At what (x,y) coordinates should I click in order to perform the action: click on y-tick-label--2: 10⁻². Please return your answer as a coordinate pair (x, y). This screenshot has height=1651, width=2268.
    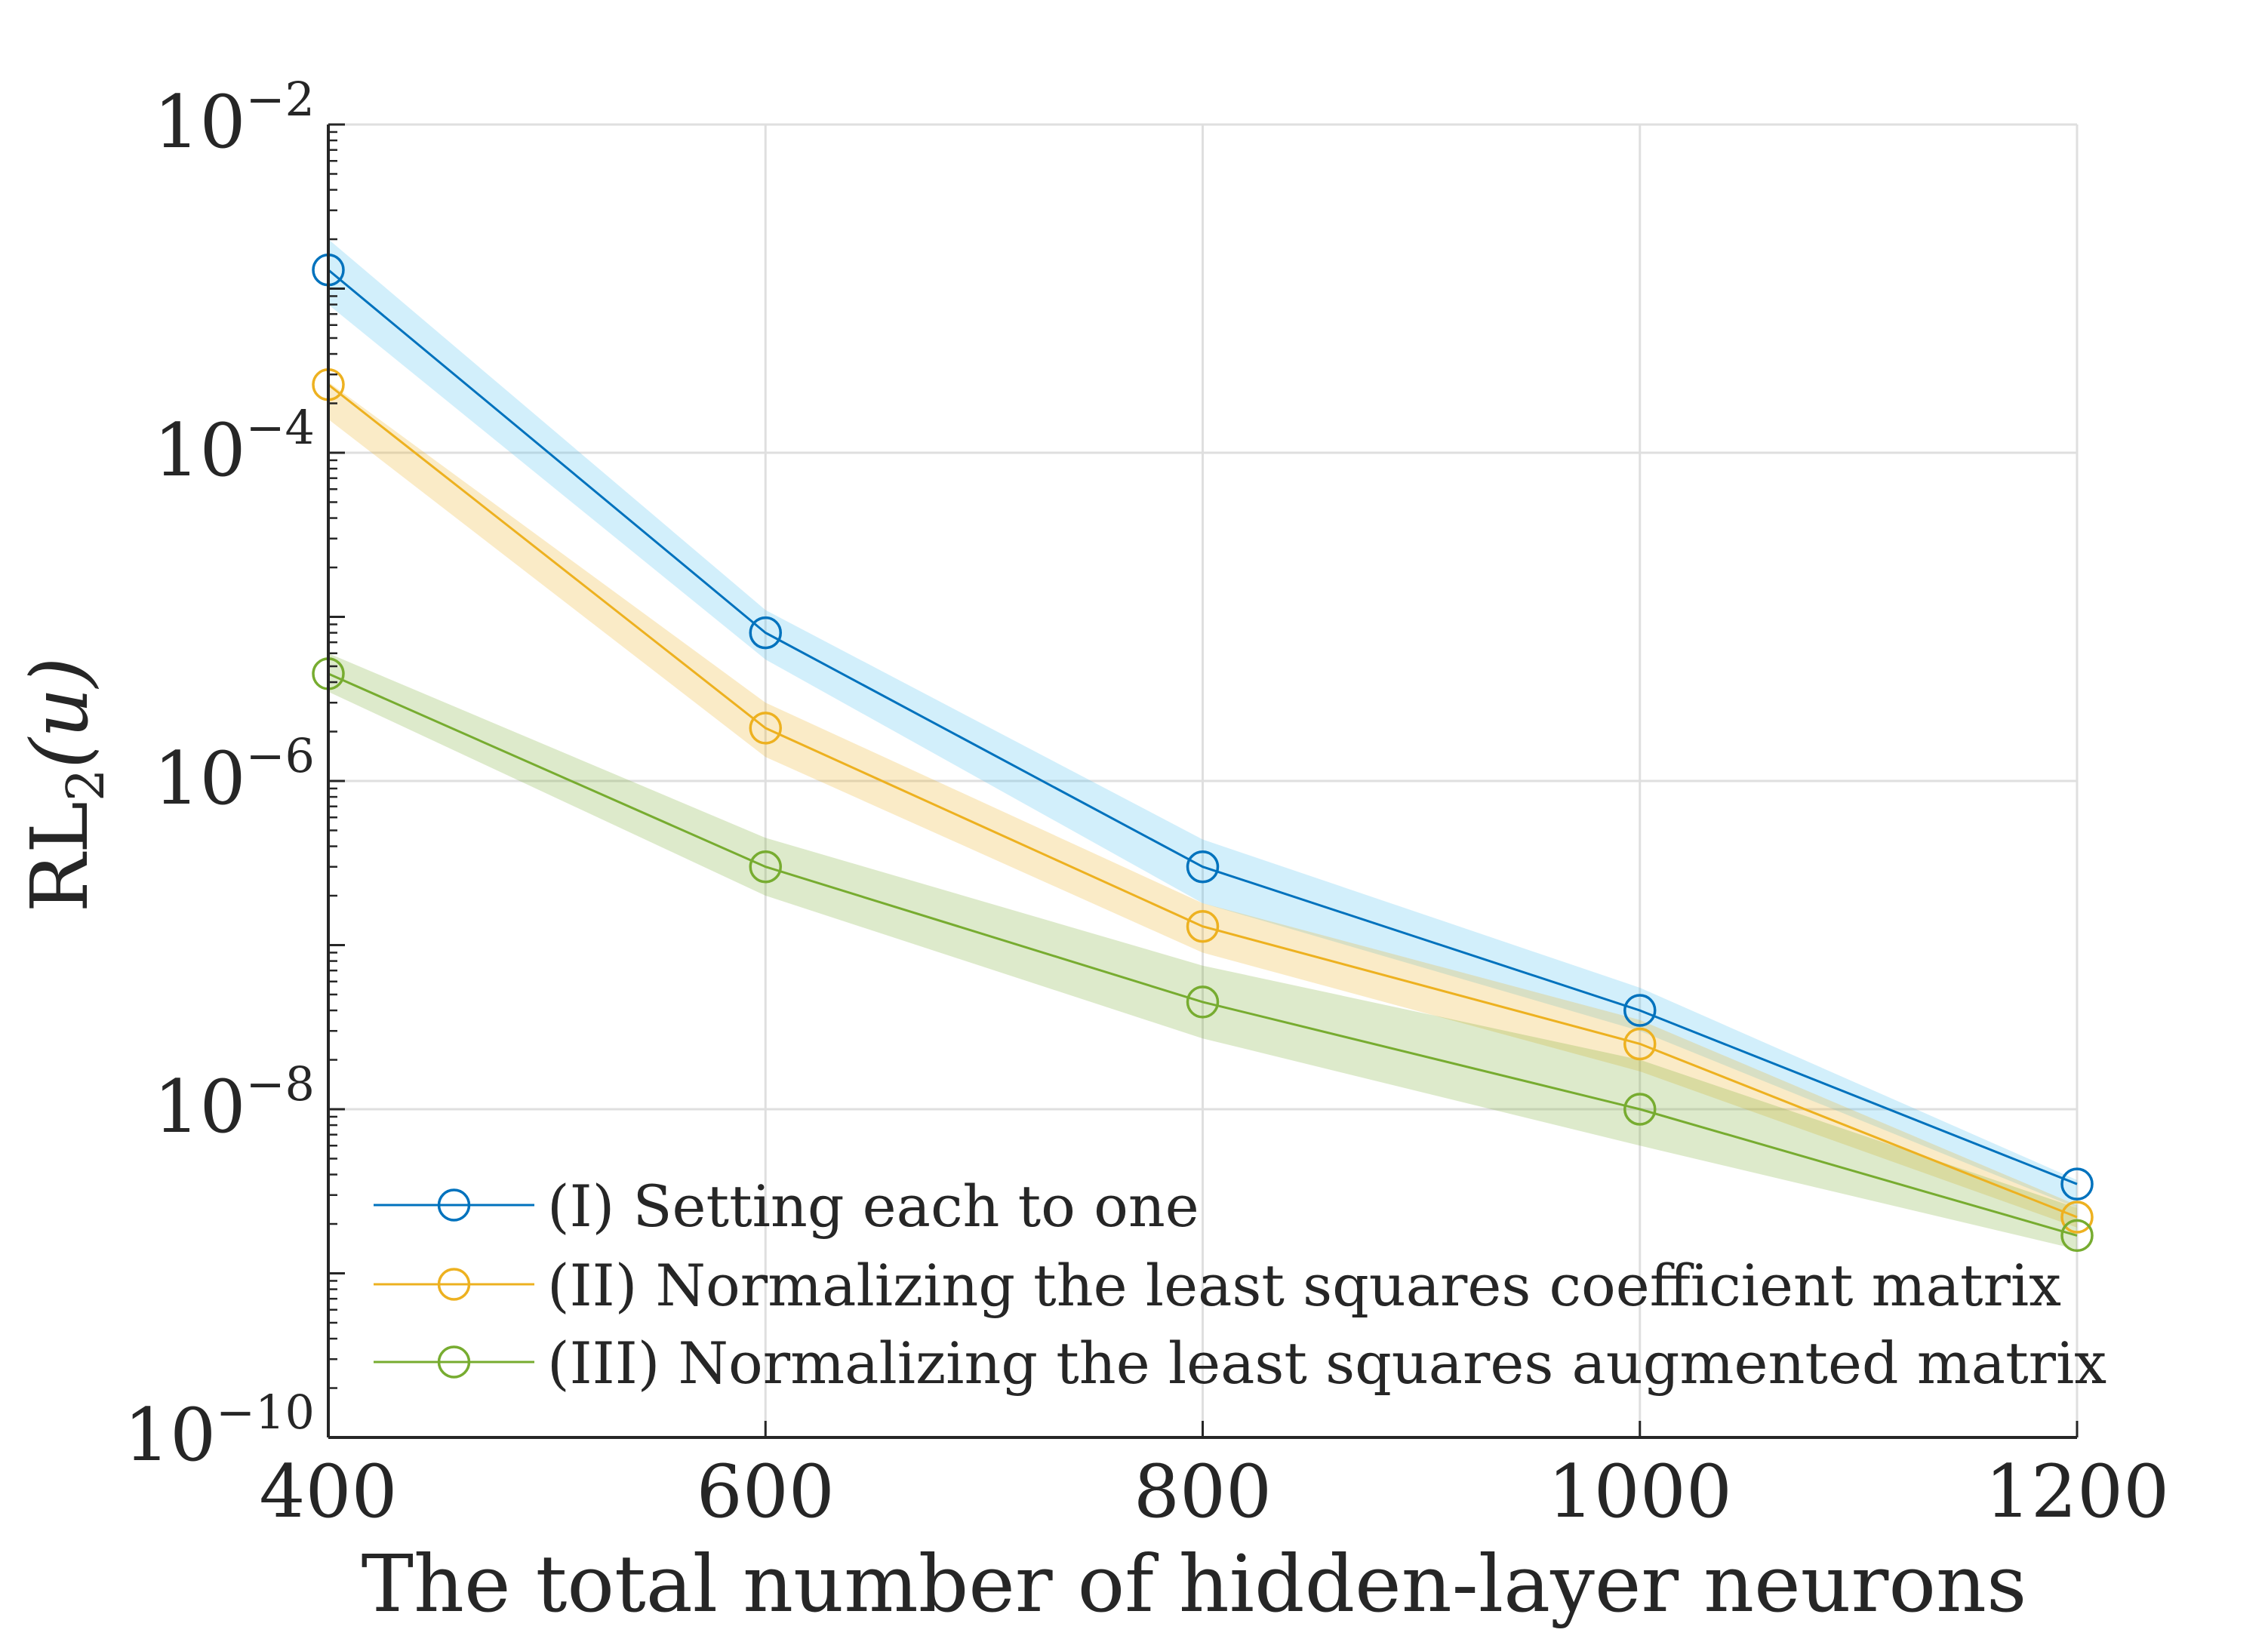
    Looking at the image, I should click on (234, 118).